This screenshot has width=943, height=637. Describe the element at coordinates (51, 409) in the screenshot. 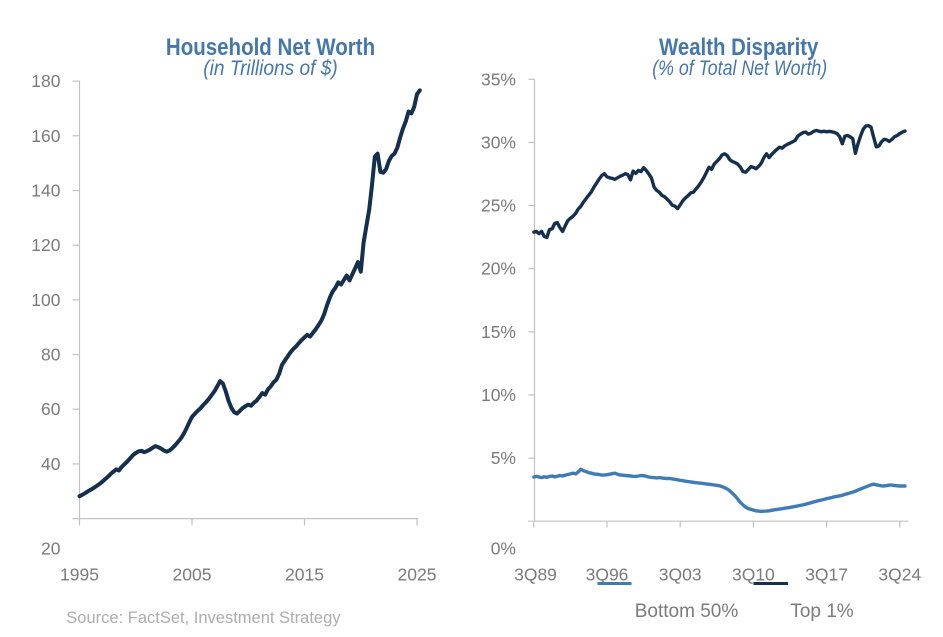

I see `svg-text: 60` at that location.